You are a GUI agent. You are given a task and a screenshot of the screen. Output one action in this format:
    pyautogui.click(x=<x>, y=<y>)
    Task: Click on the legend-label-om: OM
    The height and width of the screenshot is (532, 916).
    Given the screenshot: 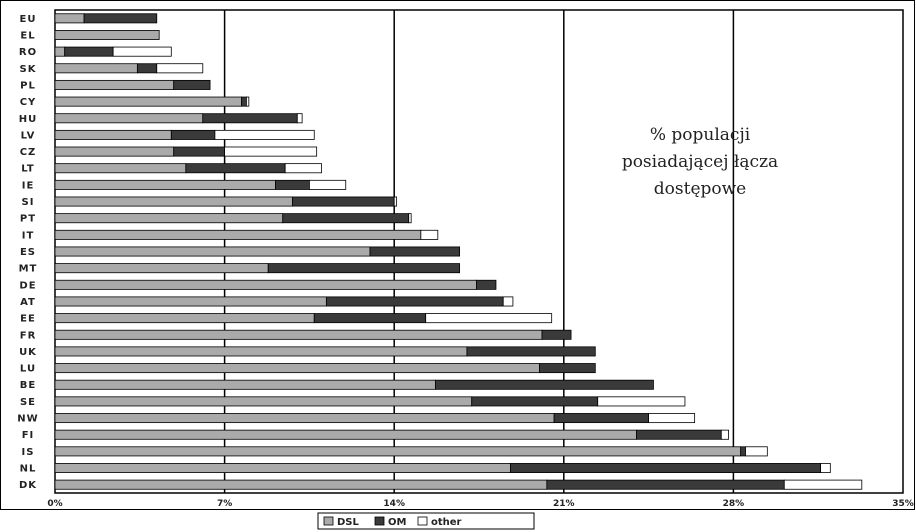 What is the action you would take?
    pyautogui.click(x=397, y=522)
    